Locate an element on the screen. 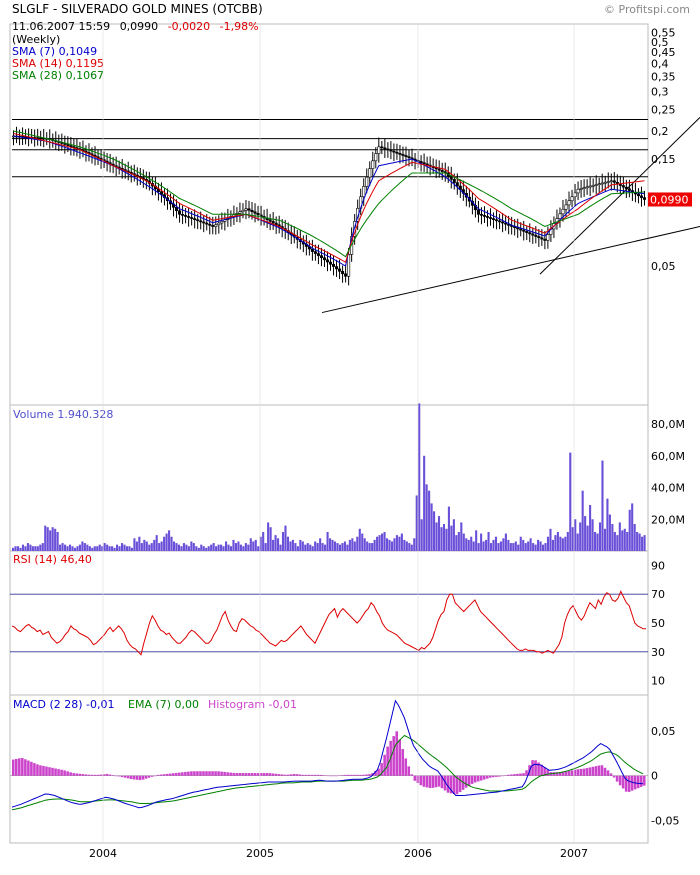 The height and width of the screenshot is (875, 700). macd-legend-item: Histogram -0,01 is located at coordinates (252, 704).